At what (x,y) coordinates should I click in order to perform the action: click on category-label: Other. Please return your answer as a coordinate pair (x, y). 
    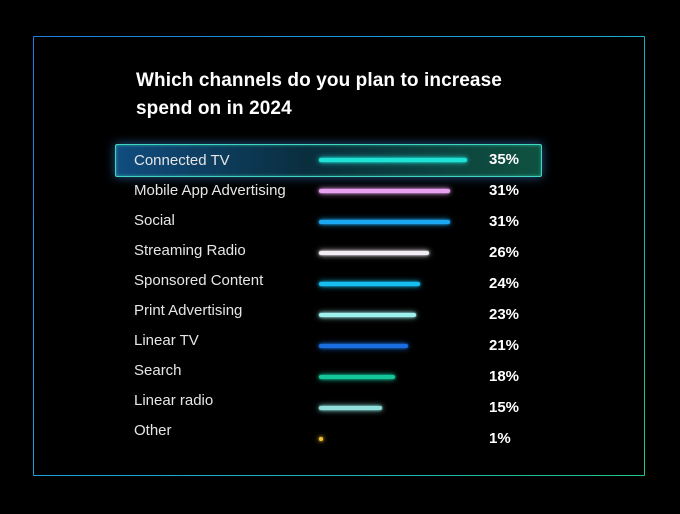
    Looking at the image, I should click on (153, 430).